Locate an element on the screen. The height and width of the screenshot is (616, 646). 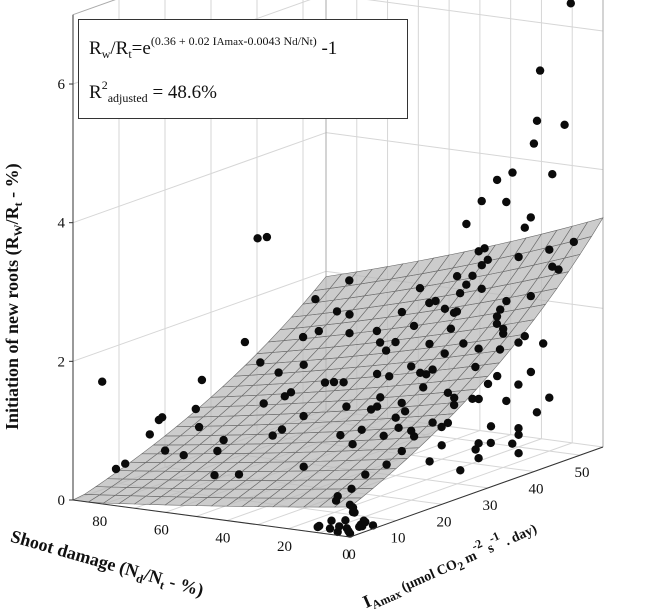
iamax-axis-line is located at coordinates (476, 492).